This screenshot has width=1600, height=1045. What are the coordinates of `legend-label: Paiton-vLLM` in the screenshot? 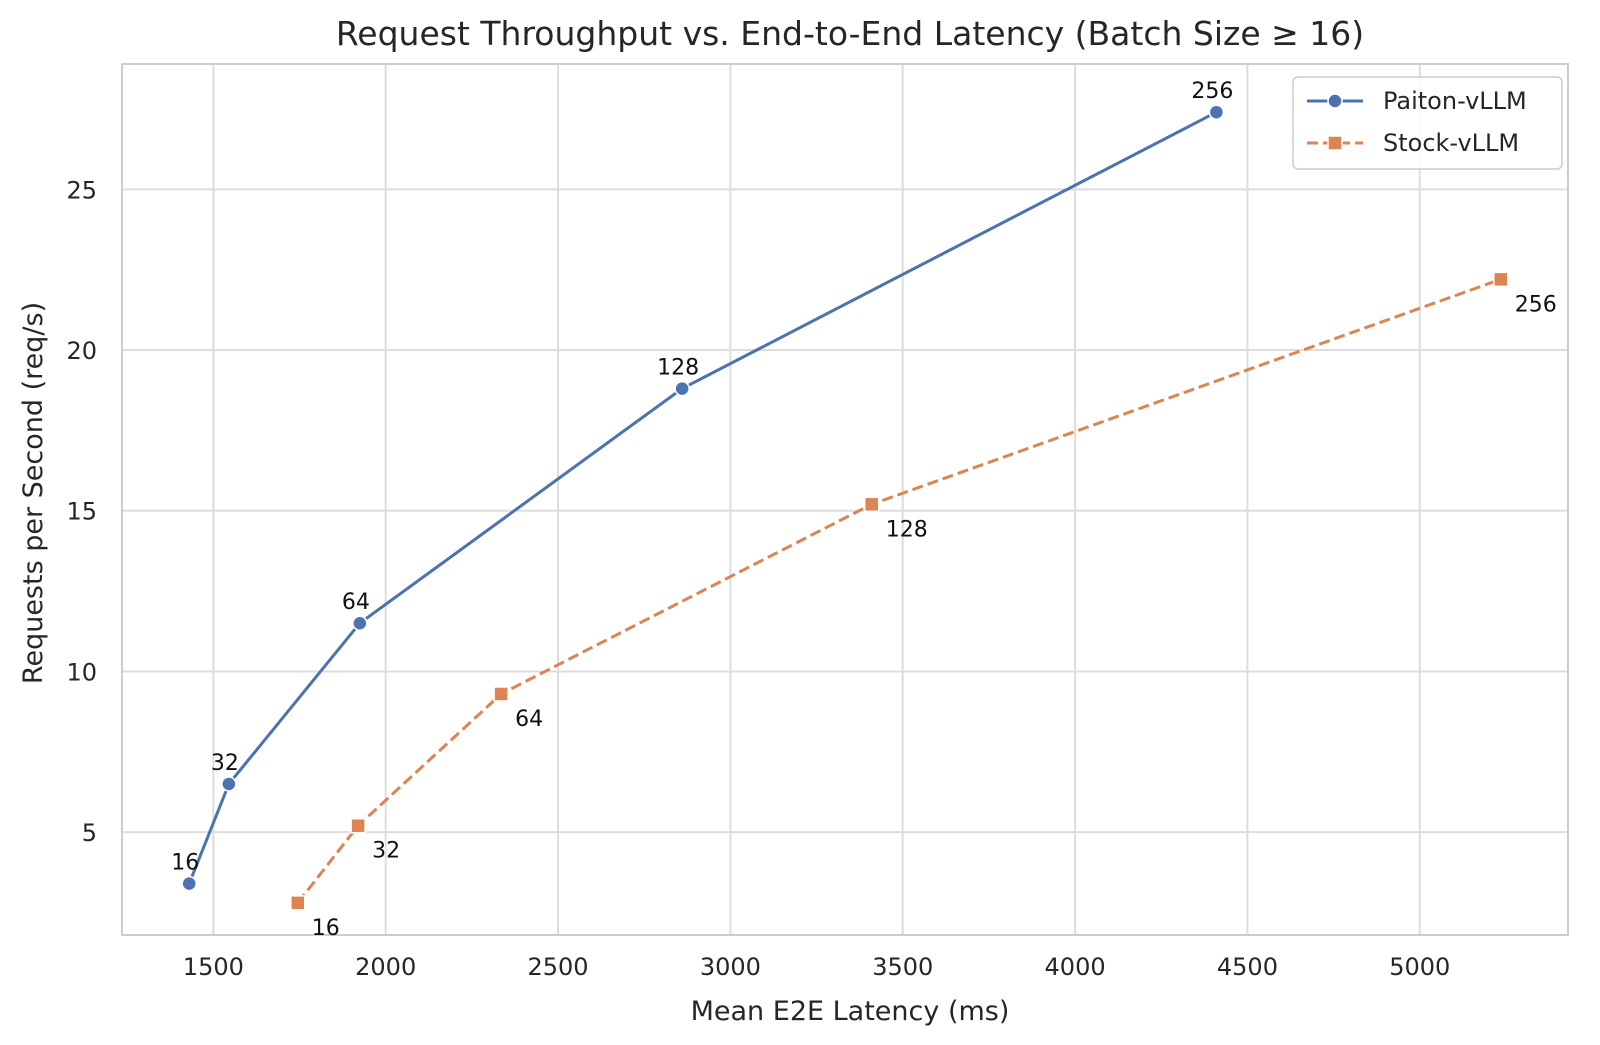 It's located at (1455, 101).